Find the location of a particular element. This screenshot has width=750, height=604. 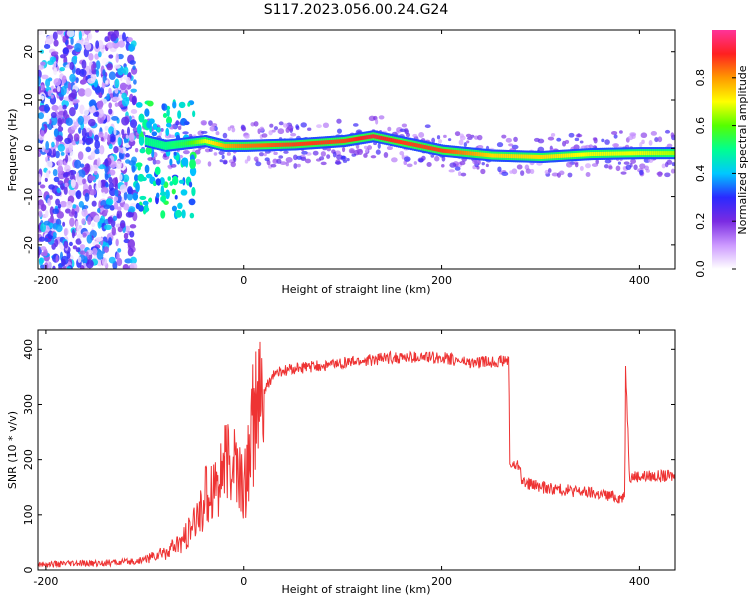

spectrogram-x-tick-label: 0 is located at coordinates (243, 280).